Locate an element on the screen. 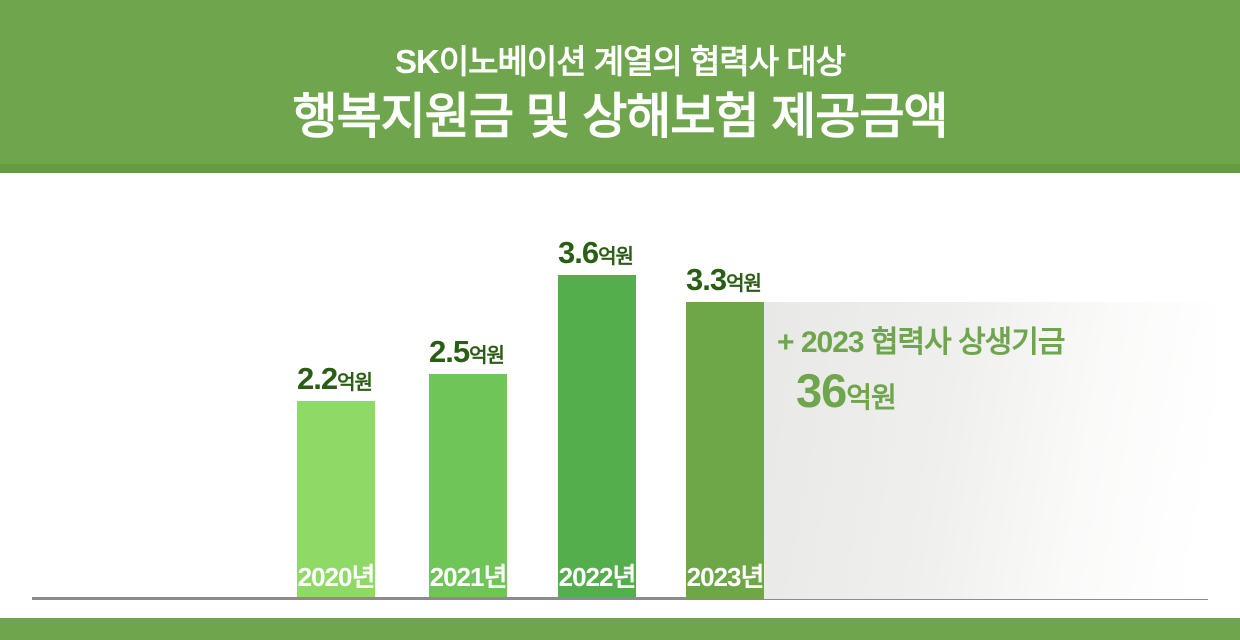 Image resolution: width=1240 pixels, height=640 pixels. bar-value-2023: 3.3억원 is located at coordinates (724, 280).